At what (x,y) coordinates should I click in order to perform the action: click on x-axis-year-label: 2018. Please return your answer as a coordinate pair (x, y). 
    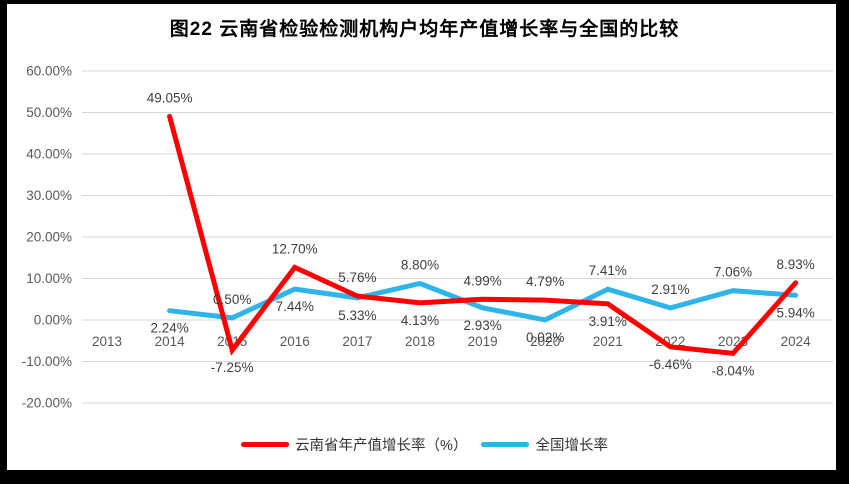
    Looking at the image, I should click on (420, 341).